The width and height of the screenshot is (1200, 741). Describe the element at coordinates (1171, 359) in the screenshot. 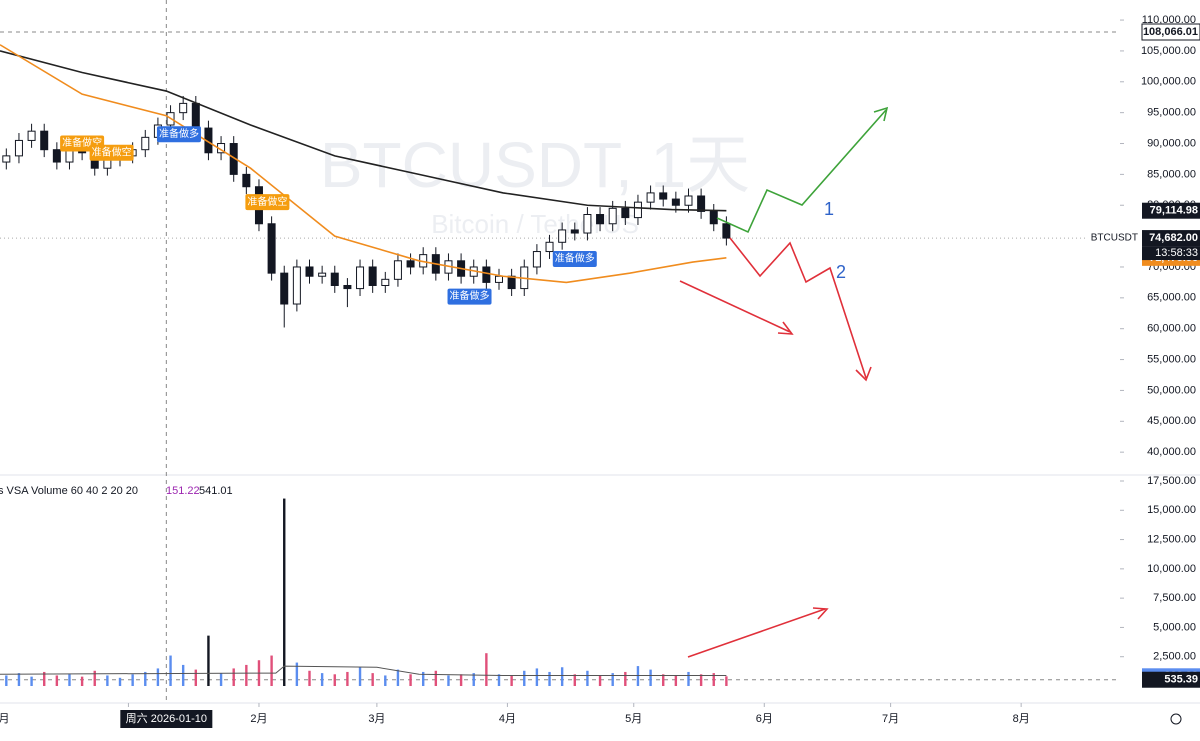

I see `y-tick-label: 55,000.00` at that location.